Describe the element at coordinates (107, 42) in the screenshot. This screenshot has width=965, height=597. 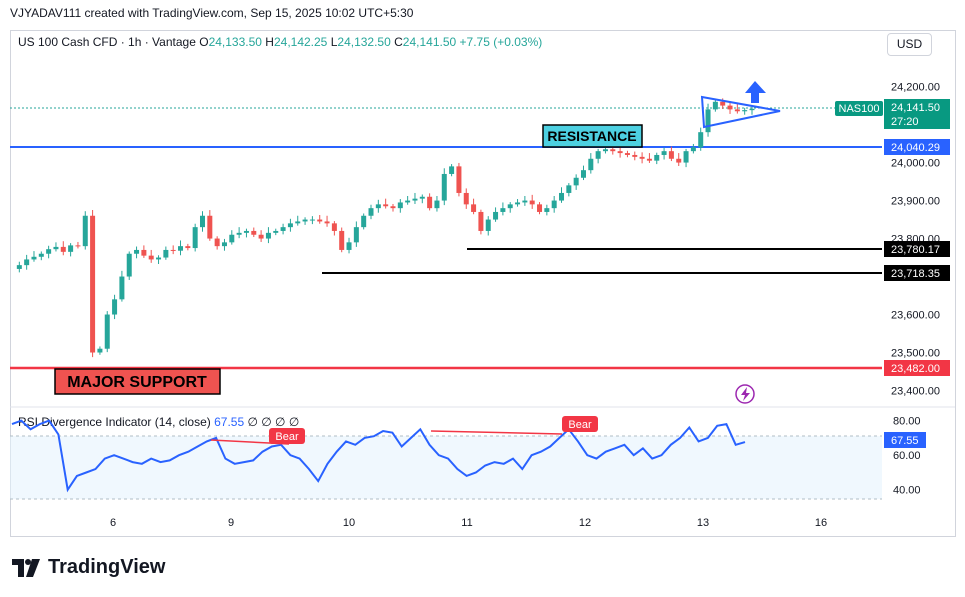
I see `symbol-name: US 100 Cash CFD · 1h · Vantage` at that location.